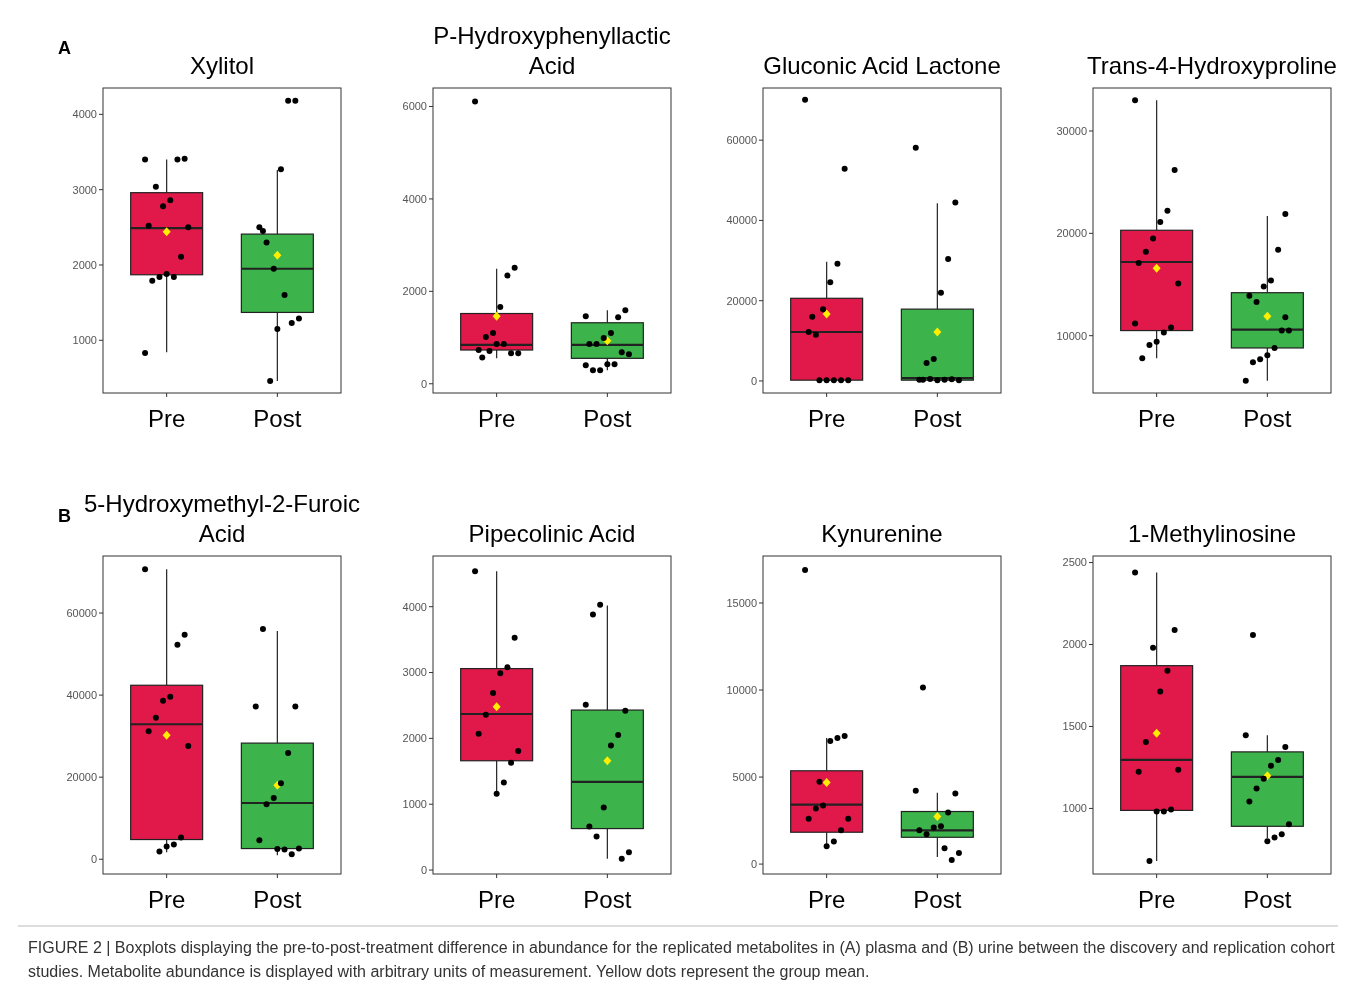 This screenshot has width=1357, height=988. I want to click on y-tick-label: 5000, so click(744, 776).